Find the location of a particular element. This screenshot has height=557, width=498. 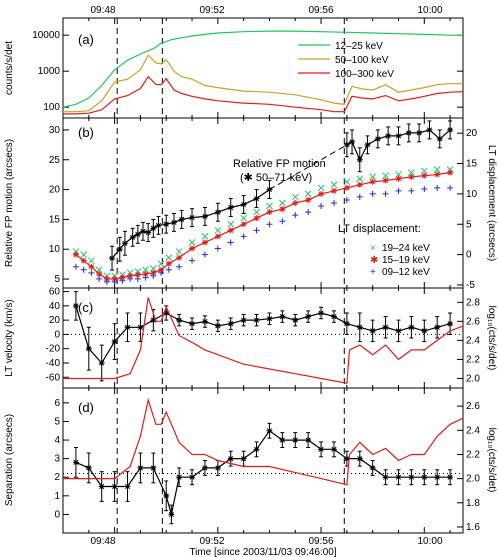

y-tick-label: 4 is located at coordinates (57, 440).